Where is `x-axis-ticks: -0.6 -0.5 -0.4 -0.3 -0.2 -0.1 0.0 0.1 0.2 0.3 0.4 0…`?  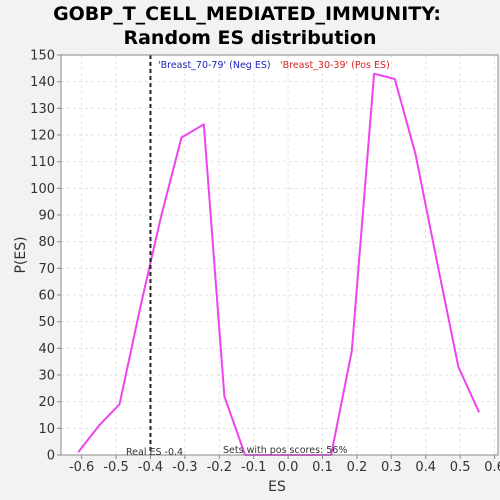 x-axis-ticks: -0.6 -0.5 -0.4 -0.3 -0.2 -0.1 0.0 0.1 0.2 0.3 0.4 0… is located at coordinates (284, 465).